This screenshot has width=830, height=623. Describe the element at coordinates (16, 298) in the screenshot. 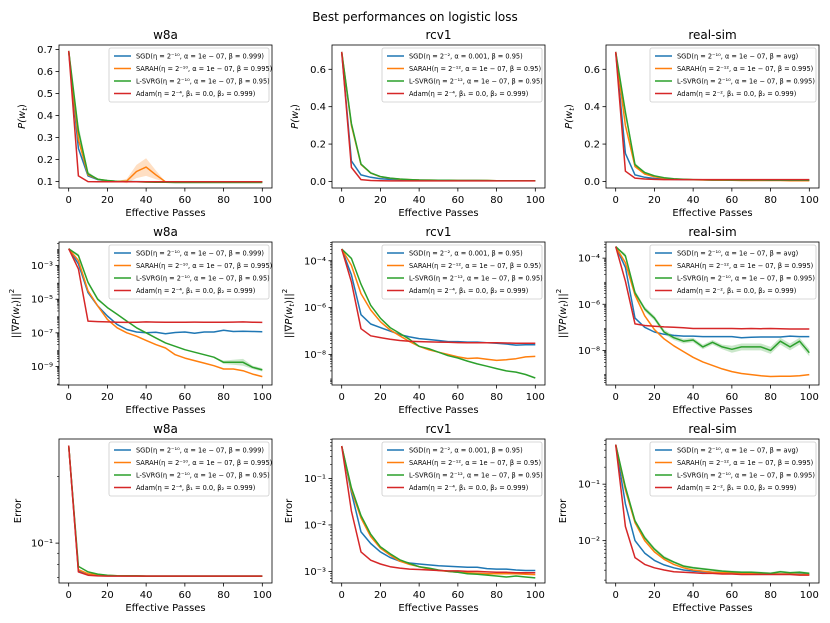

I see `y-label-part: )||` at that location.